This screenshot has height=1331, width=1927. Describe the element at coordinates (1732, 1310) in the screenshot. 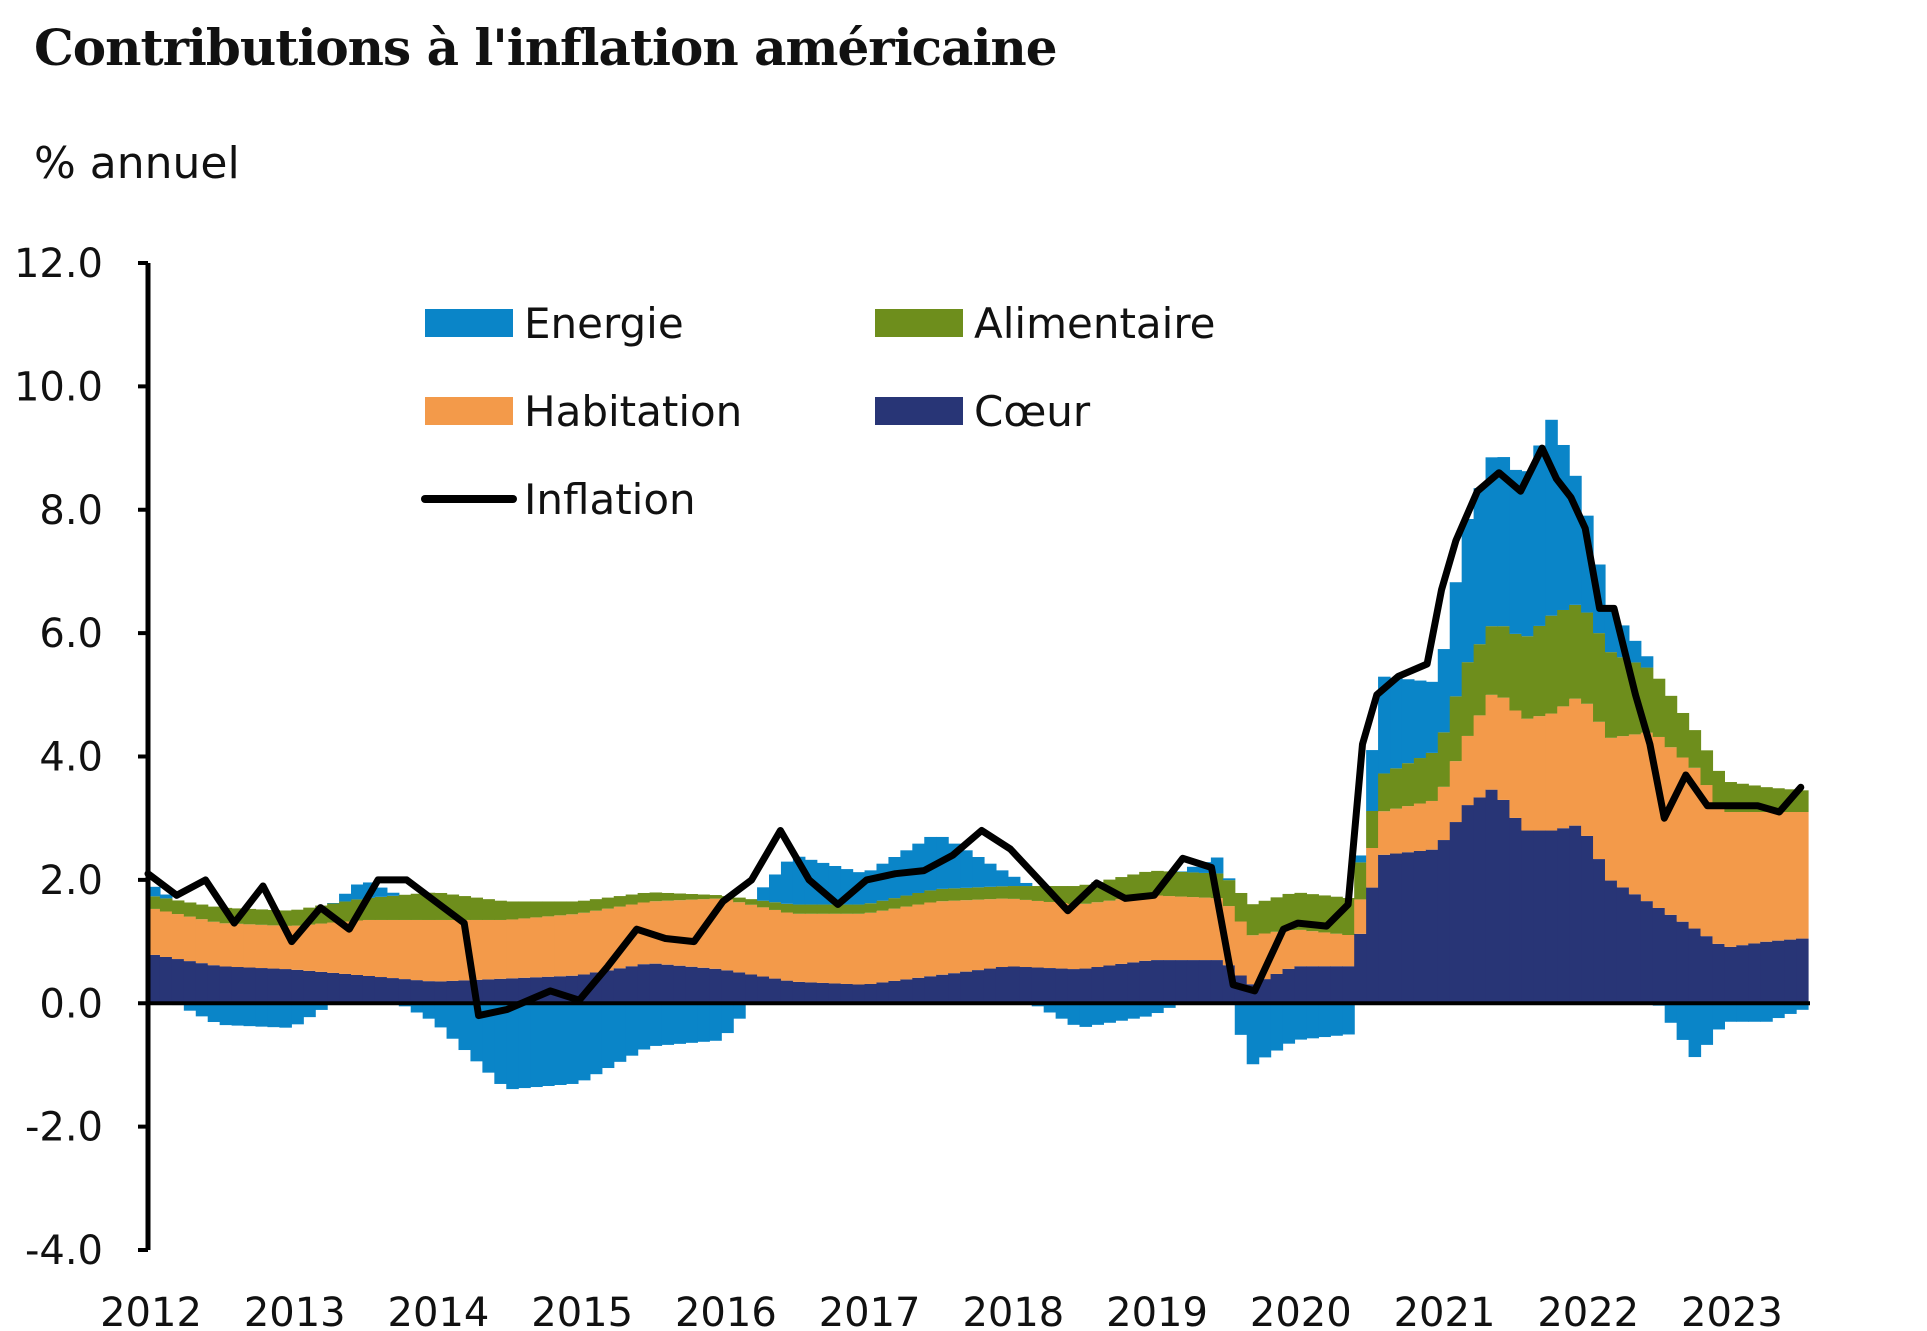

I see `x-tick-label: 2023` at that location.